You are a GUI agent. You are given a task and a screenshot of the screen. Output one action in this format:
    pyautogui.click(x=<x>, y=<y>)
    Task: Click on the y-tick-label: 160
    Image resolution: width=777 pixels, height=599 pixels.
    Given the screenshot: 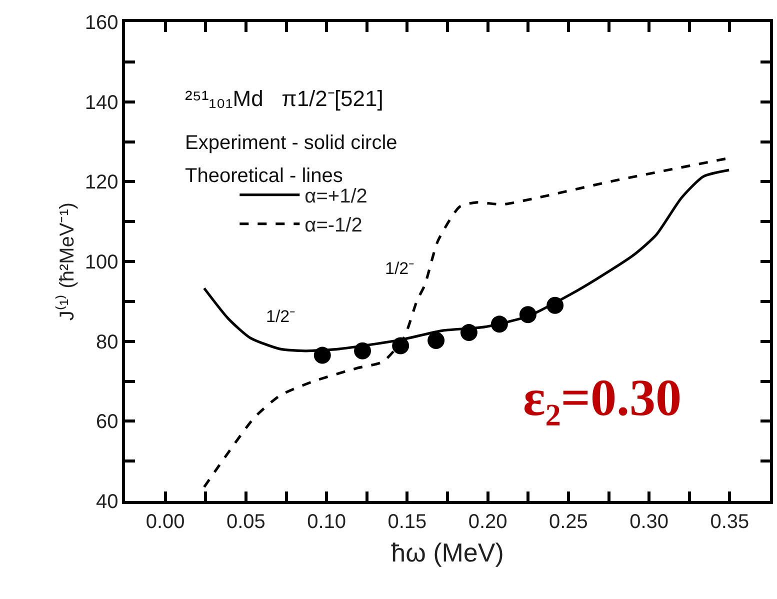 What is the action you would take?
    pyautogui.click(x=101, y=23)
    